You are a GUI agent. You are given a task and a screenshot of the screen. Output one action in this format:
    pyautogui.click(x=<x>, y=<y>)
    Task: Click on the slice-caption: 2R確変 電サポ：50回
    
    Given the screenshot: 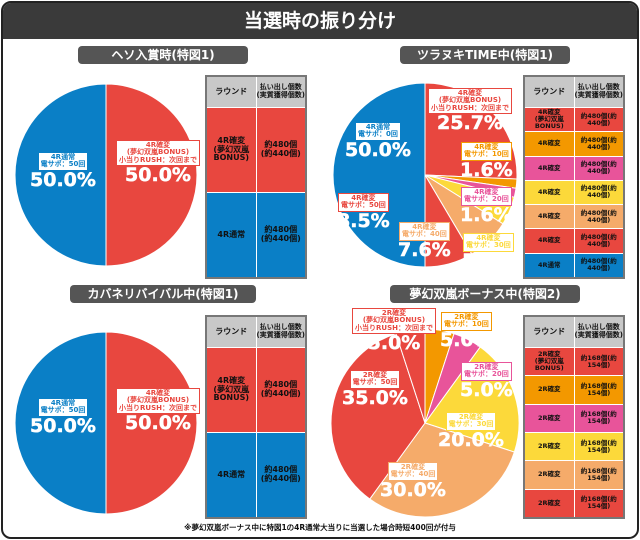 What is the action you would take?
    pyautogui.click(x=375, y=379)
    